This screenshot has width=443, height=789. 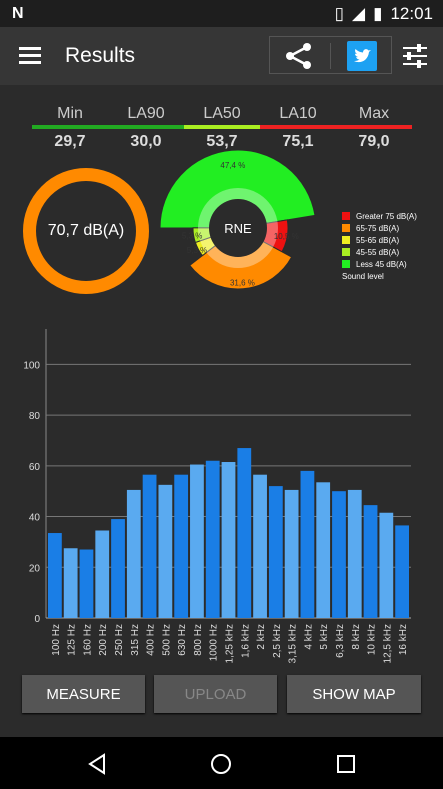 What do you see at coordinates (346, 764) in the screenshot?
I see `recents-icon` at bounding box center [346, 764].